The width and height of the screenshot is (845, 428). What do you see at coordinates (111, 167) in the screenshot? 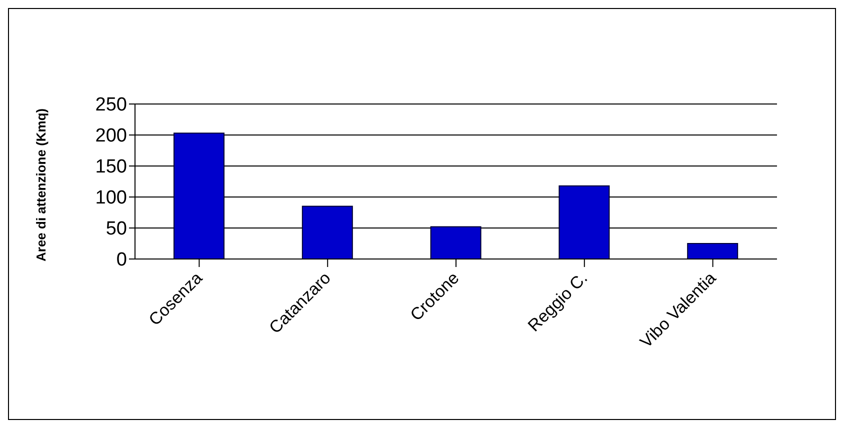
I see `y-tick-label: 150` at bounding box center [111, 167].